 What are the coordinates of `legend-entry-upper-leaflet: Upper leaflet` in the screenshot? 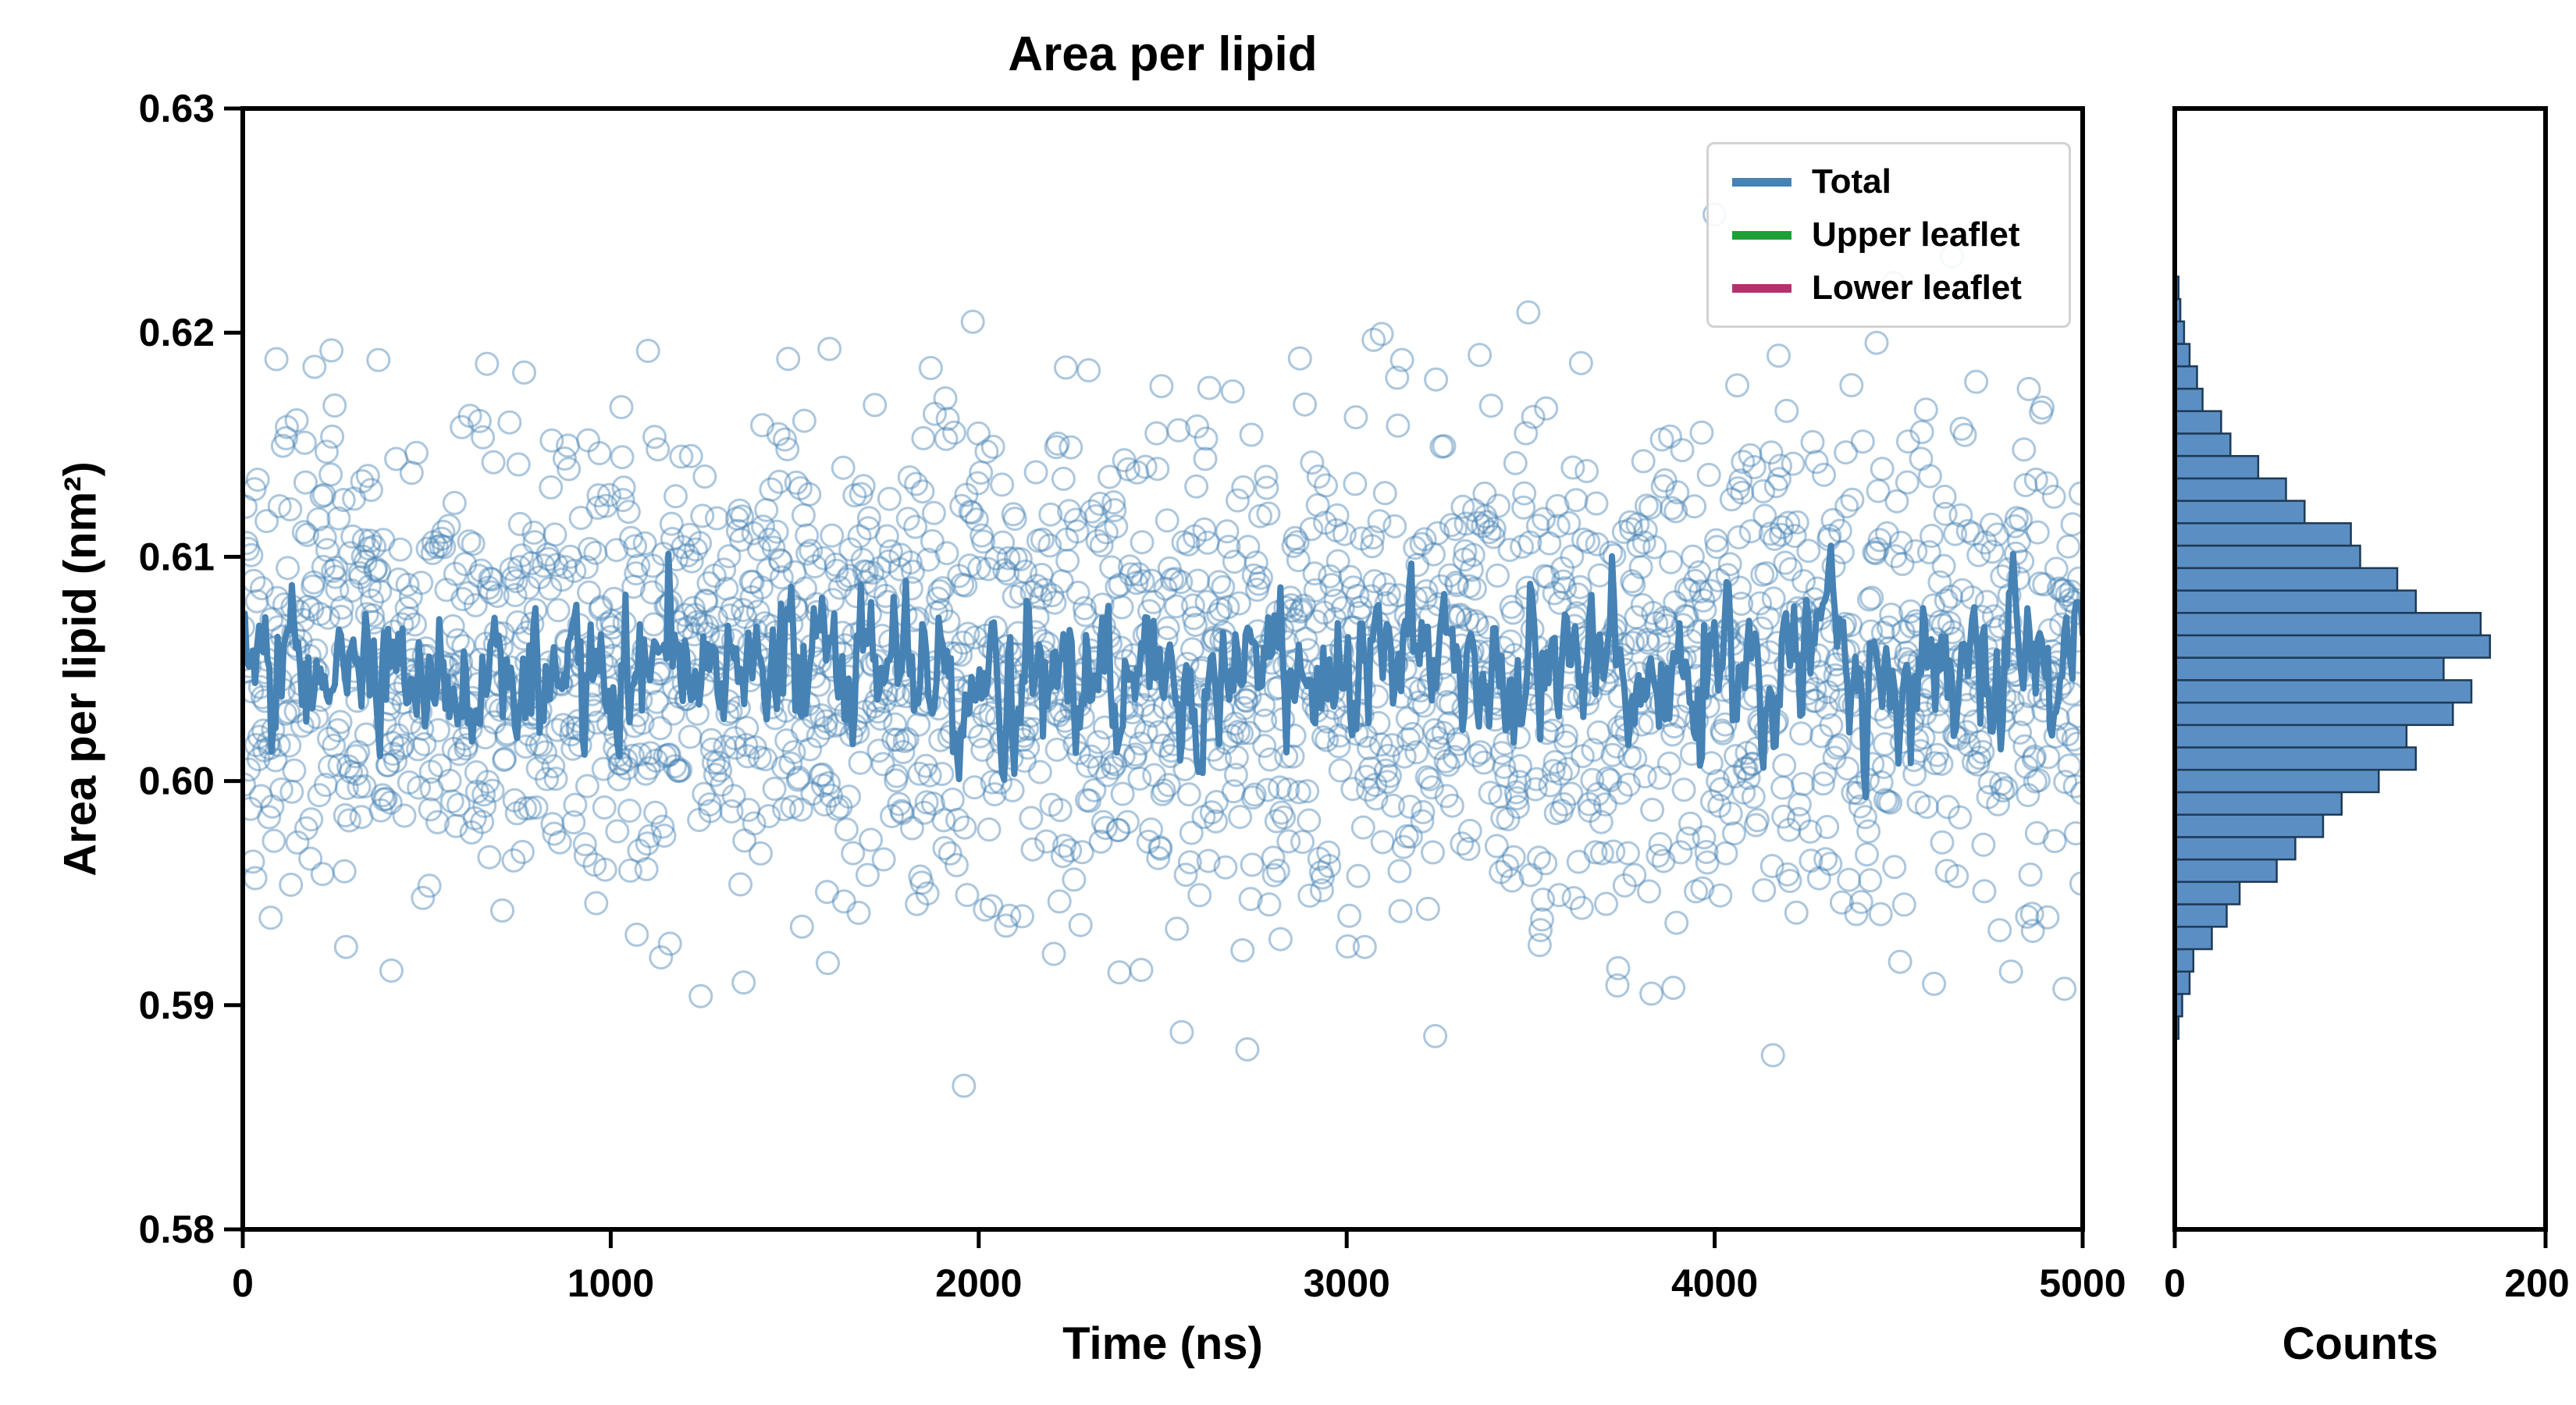 It's located at (1888, 235).